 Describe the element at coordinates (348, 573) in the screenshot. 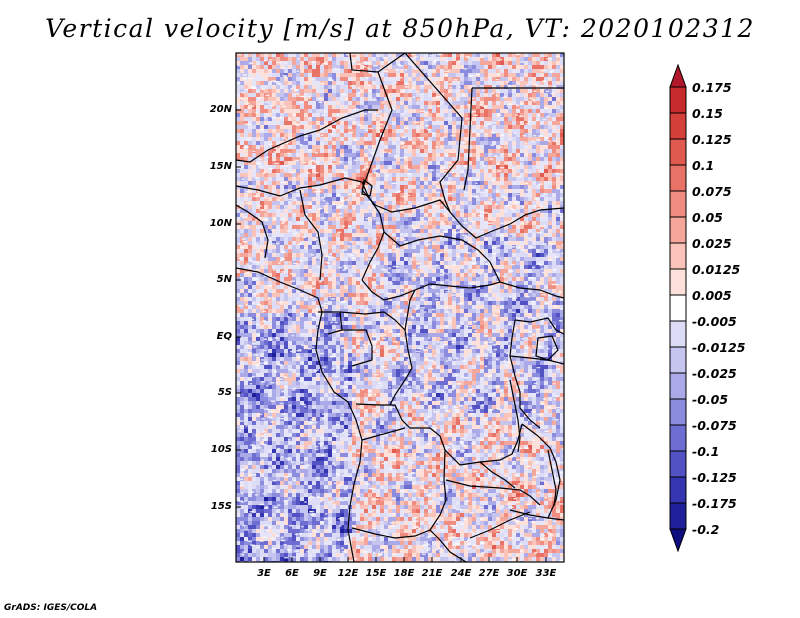

I see `lon-label: 12E` at that location.